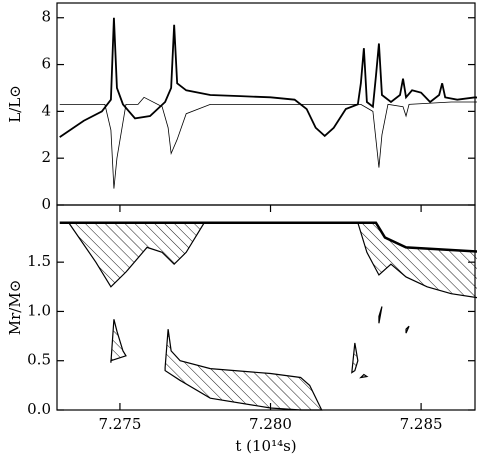 The height and width of the screenshot is (459, 477). I want to click on surface-line, so click(268, 237).